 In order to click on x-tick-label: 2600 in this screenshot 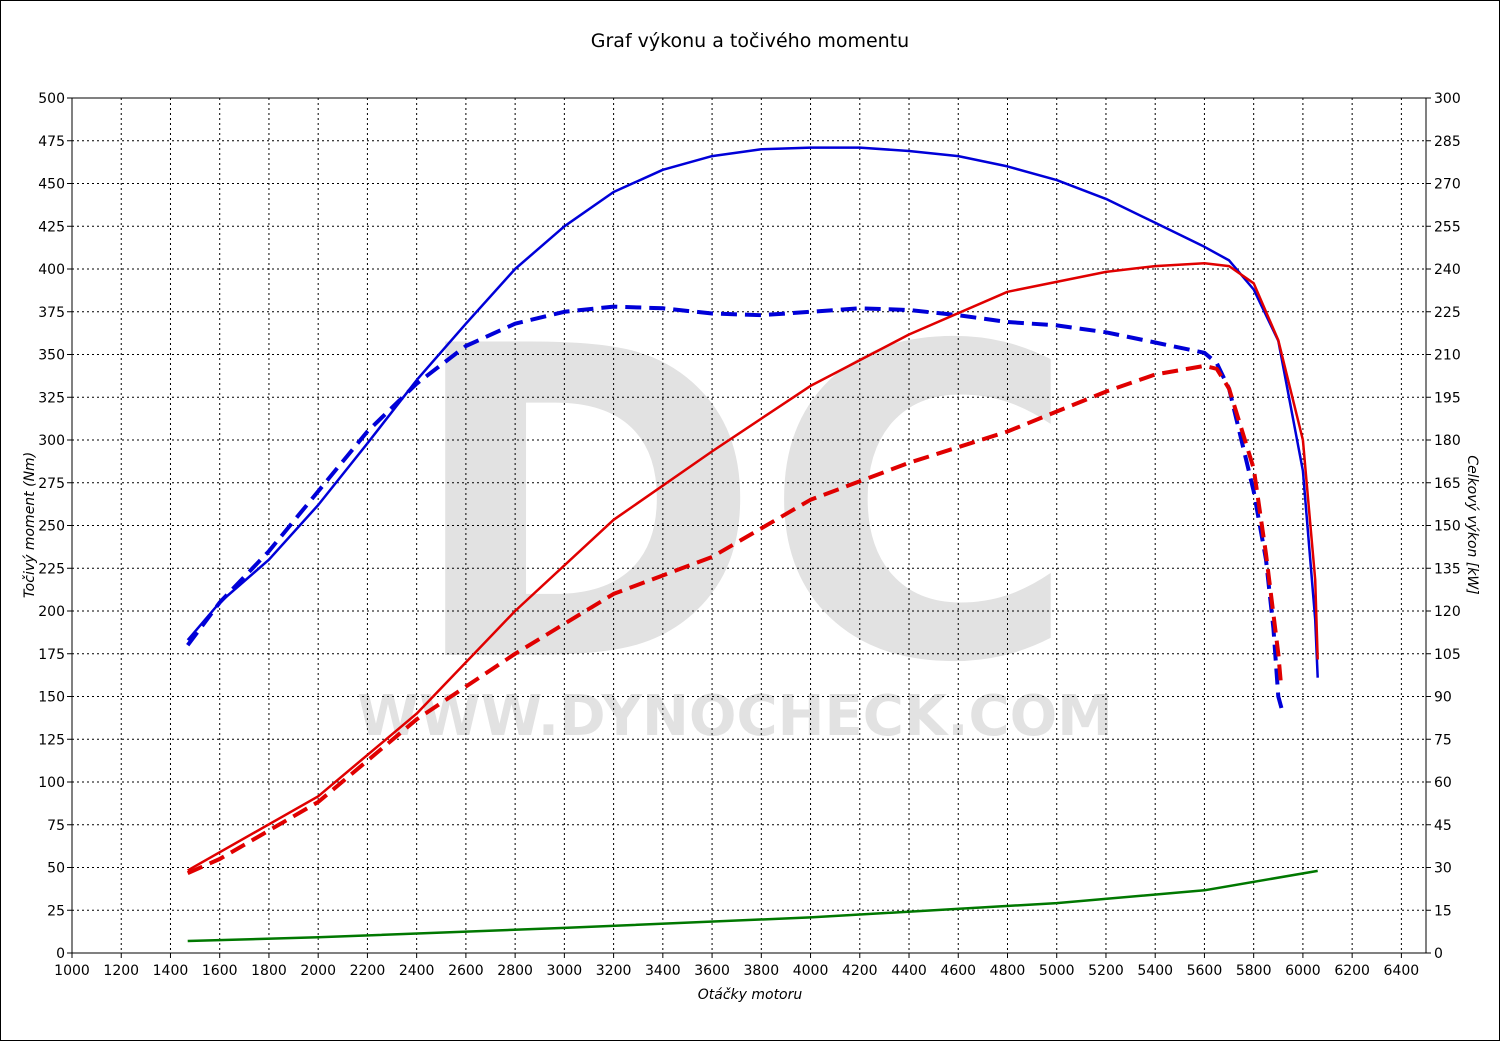, I will do `click(466, 971)`.